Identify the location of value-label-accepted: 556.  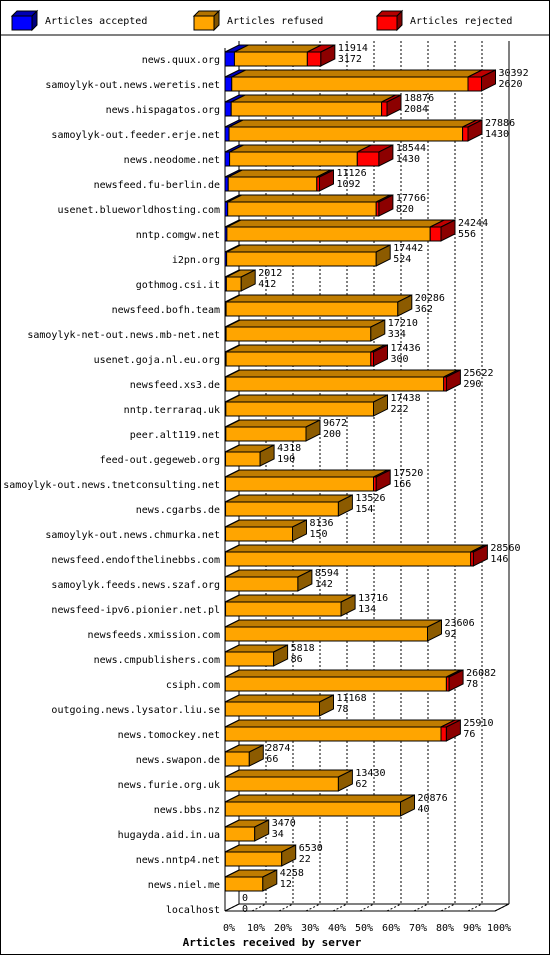
(467, 234).